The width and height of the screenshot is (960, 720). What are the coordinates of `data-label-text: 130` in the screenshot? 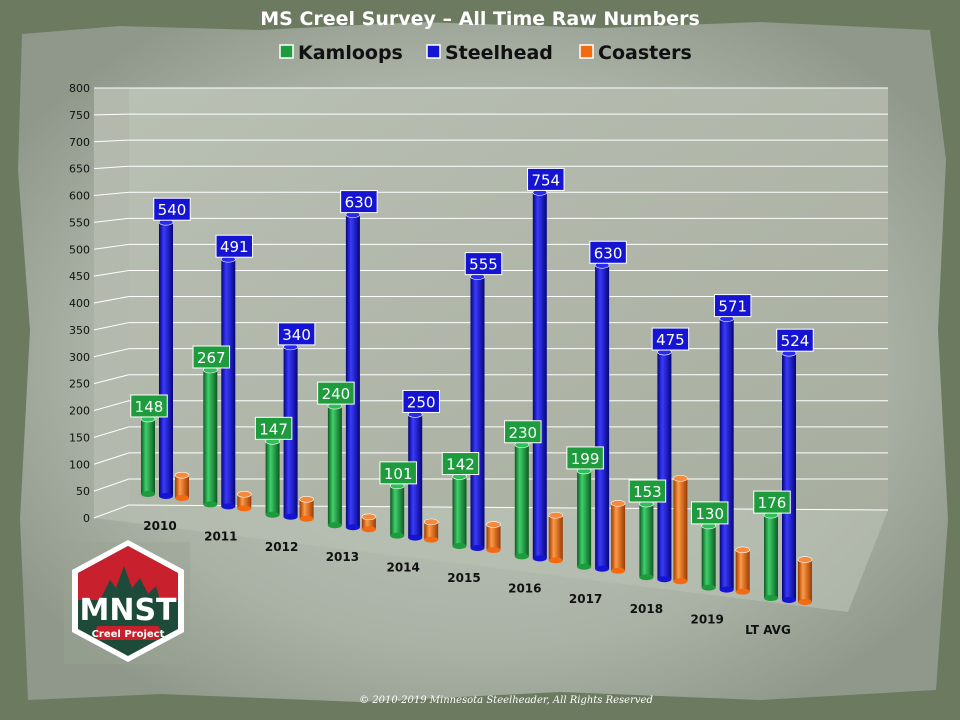 It's located at (709, 514).